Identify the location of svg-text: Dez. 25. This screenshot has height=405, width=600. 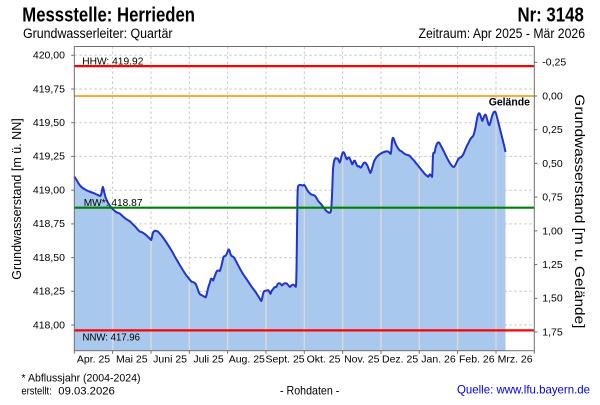
(400, 360).